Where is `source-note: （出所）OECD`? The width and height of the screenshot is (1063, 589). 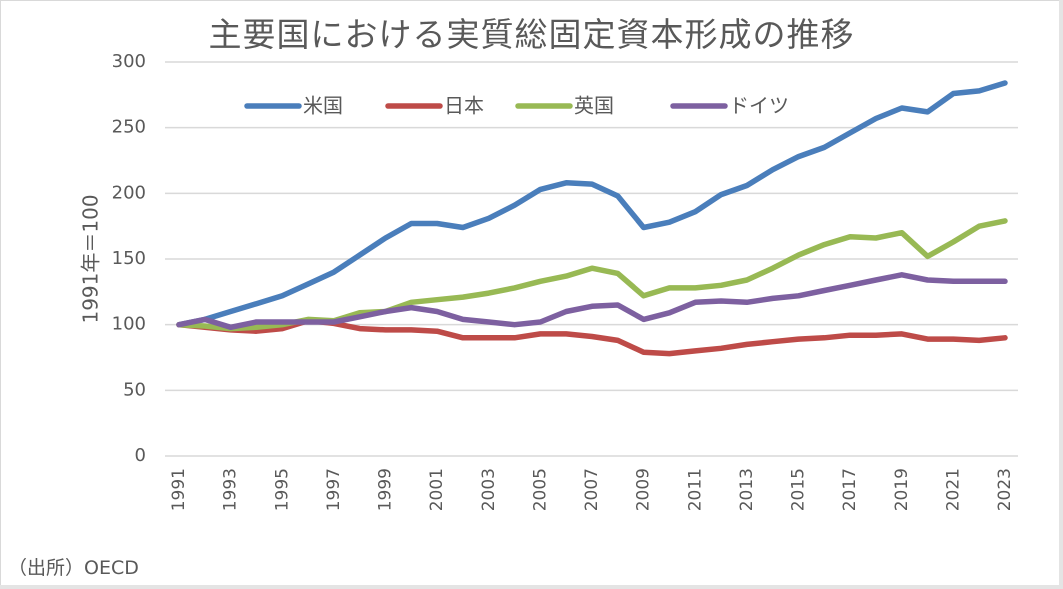 source-note: （出所）OECD is located at coordinates (73, 568).